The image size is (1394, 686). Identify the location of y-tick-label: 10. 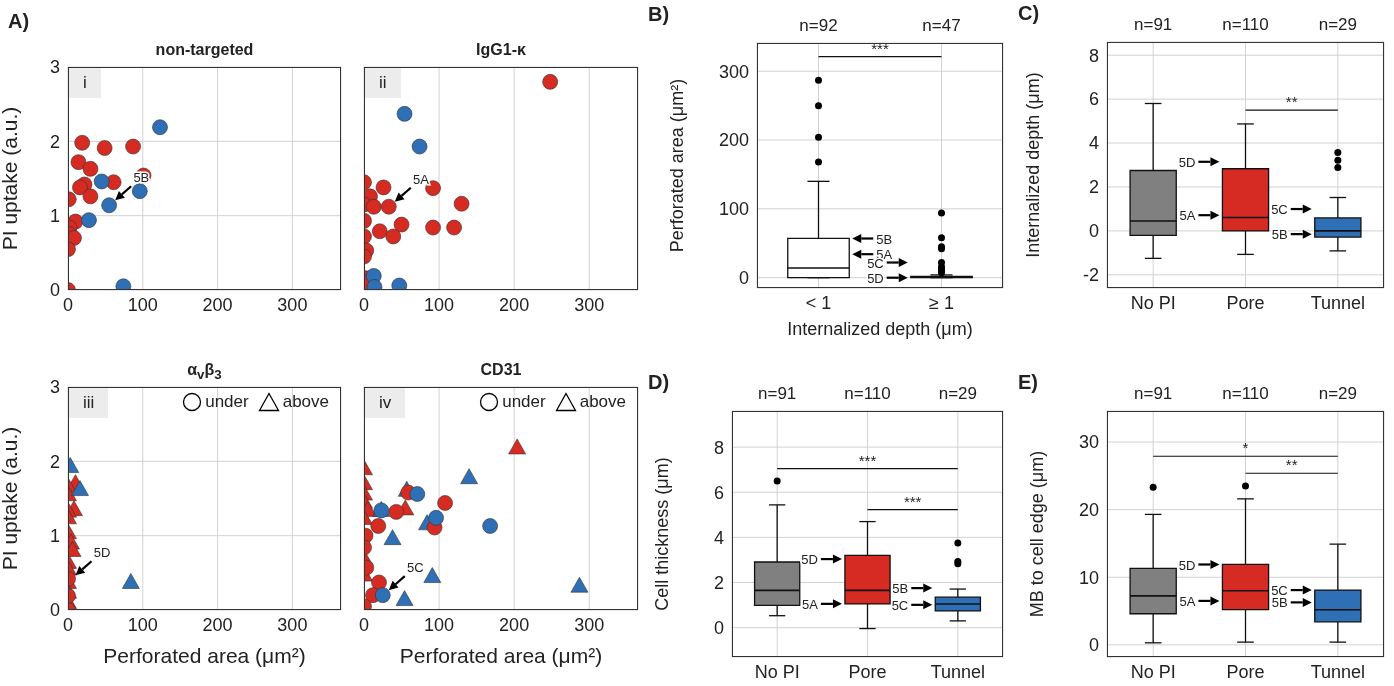
(1088, 577).